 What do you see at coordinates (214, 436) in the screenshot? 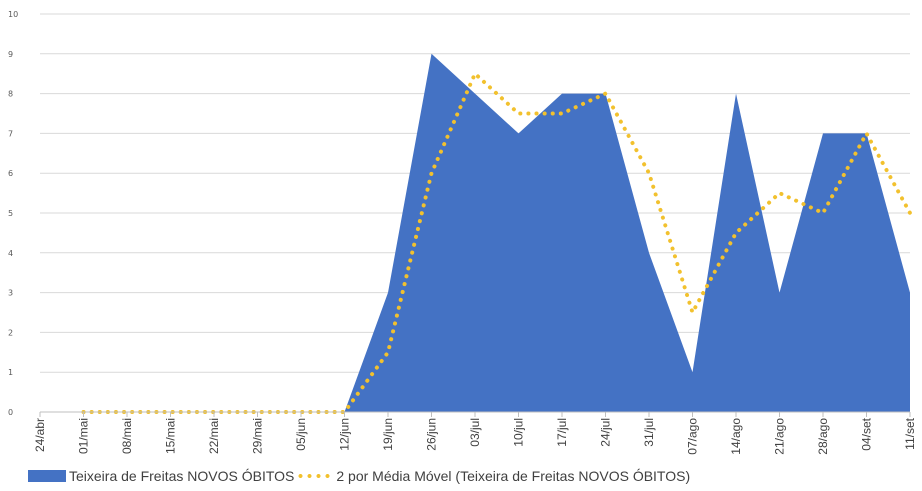
I see `x-tick-label: 22/mai` at bounding box center [214, 436].